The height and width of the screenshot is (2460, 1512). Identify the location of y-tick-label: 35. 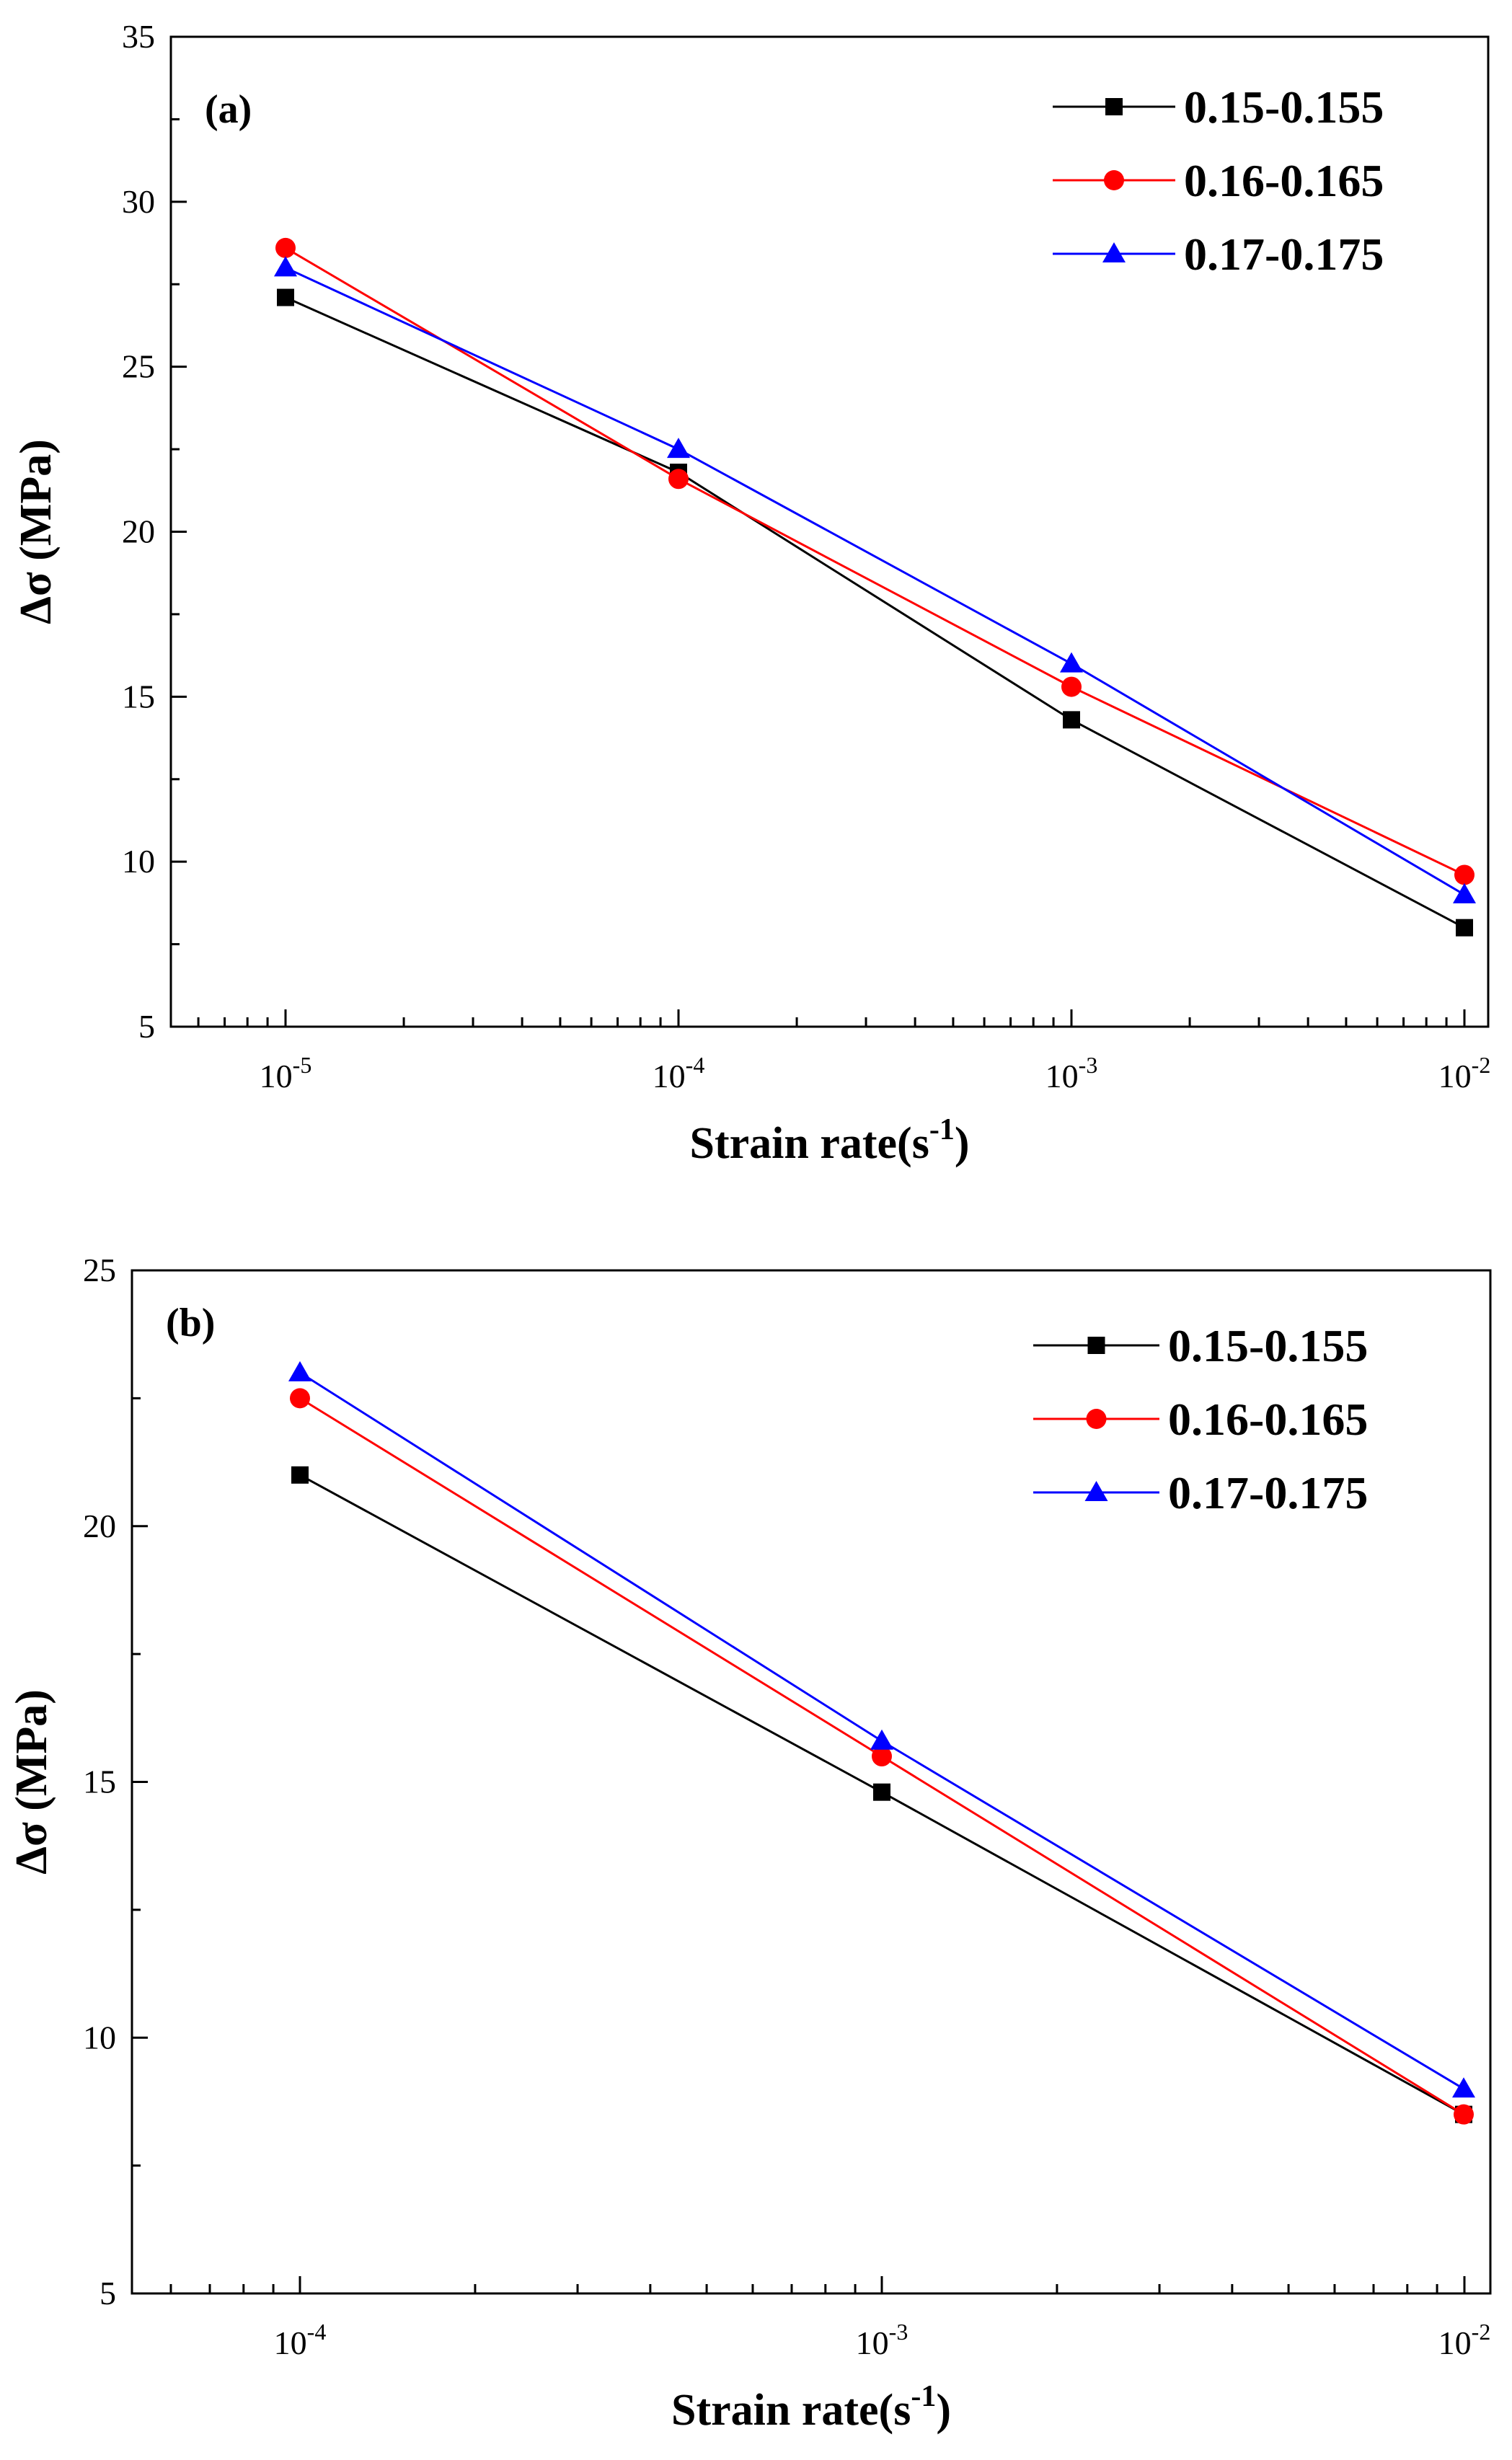
(138, 36).